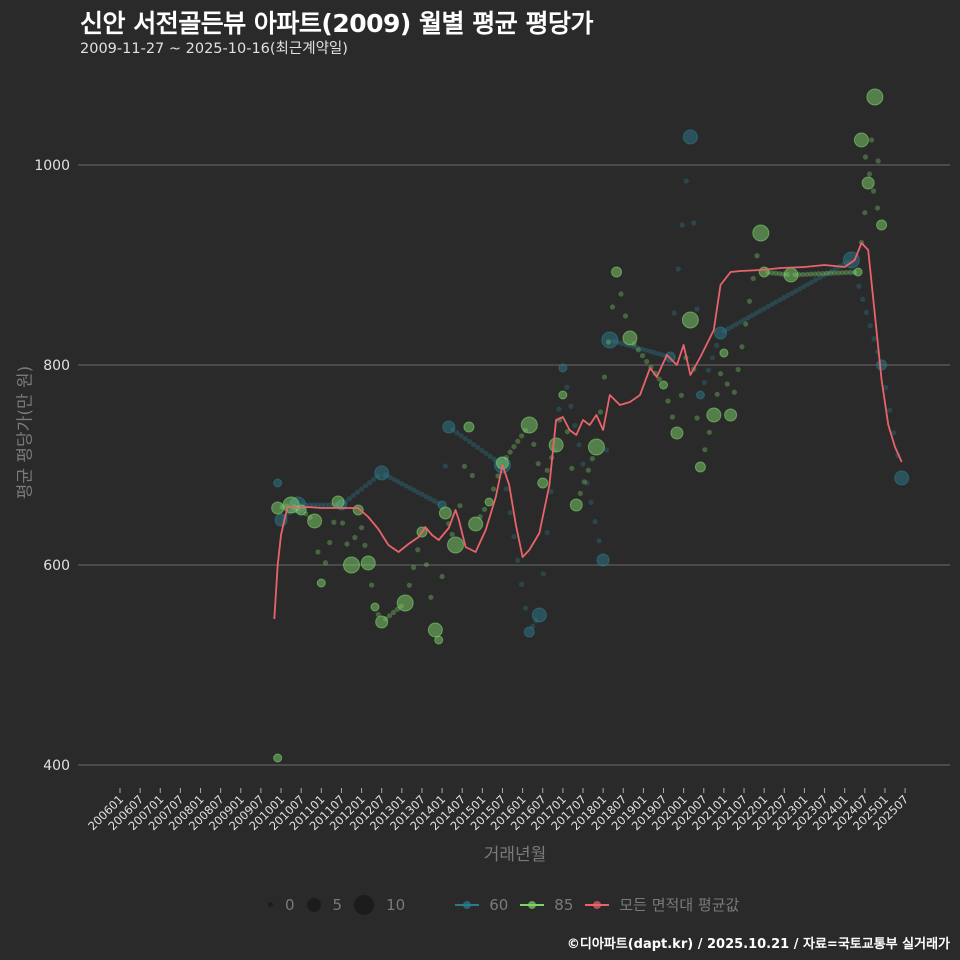 The width and height of the screenshot is (960, 960). What do you see at coordinates (380, 904) in the screenshot?
I see `legend-size-10: 10` at bounding box center [380, 904].